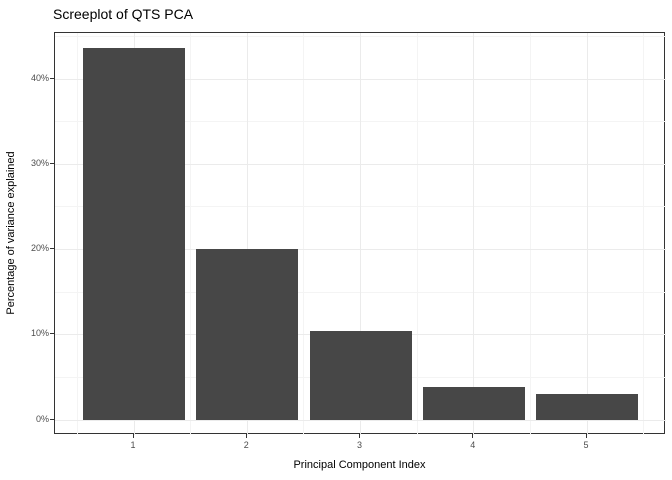  What do you see at coordinates (39, 248) in the screenshot?
I see `y-tick-label: 20%` at bounding box center [39, 248].